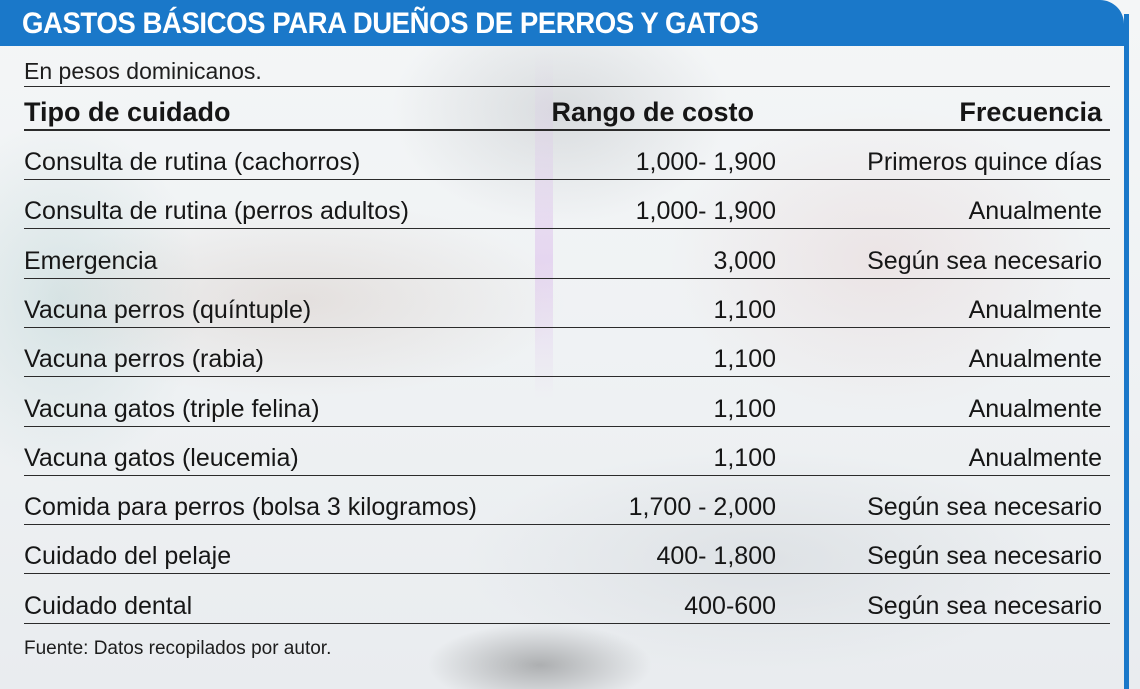  What do you see at coordinates (108, 605) in the screenshot?
I see `cell-column-tipo: Cuidado dental` at bounding box center [108, 605].